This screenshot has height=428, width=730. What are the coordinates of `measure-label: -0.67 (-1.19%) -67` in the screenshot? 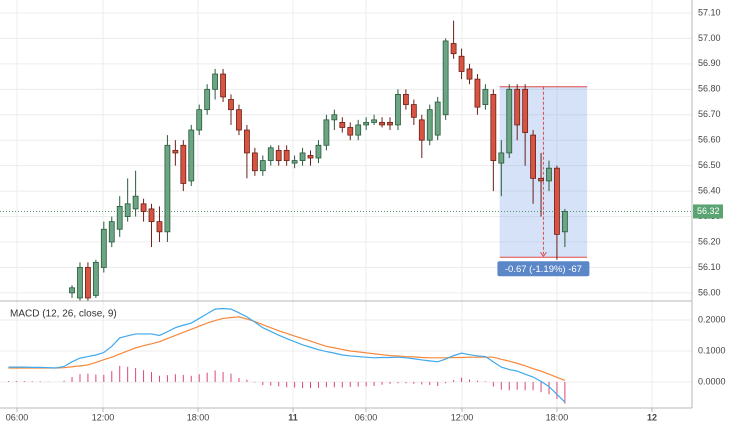 It's located at (543, 269).